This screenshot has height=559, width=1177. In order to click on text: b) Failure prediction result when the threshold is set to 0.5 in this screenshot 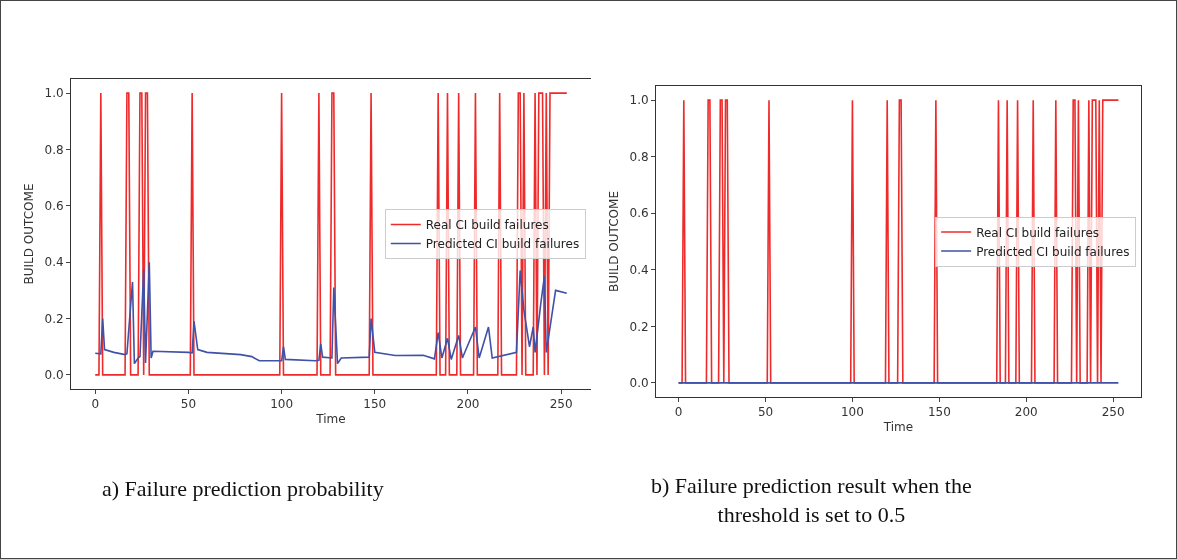, I will do `click(811, 500)`.